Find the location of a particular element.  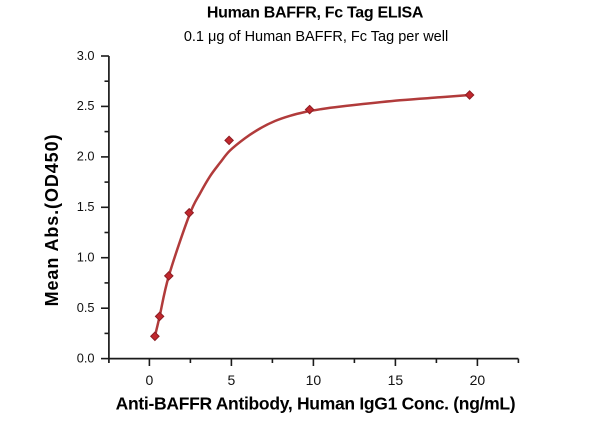

svg-text: 20 is located at coordinates (478, 380).